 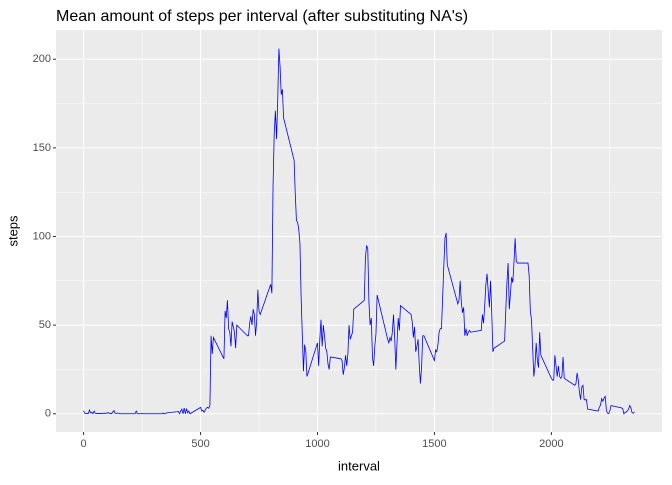 What do you see at coordinates (45, 325) in the screenshot?
I see `y-tick-label: 50` at bounding box center [45, 325].